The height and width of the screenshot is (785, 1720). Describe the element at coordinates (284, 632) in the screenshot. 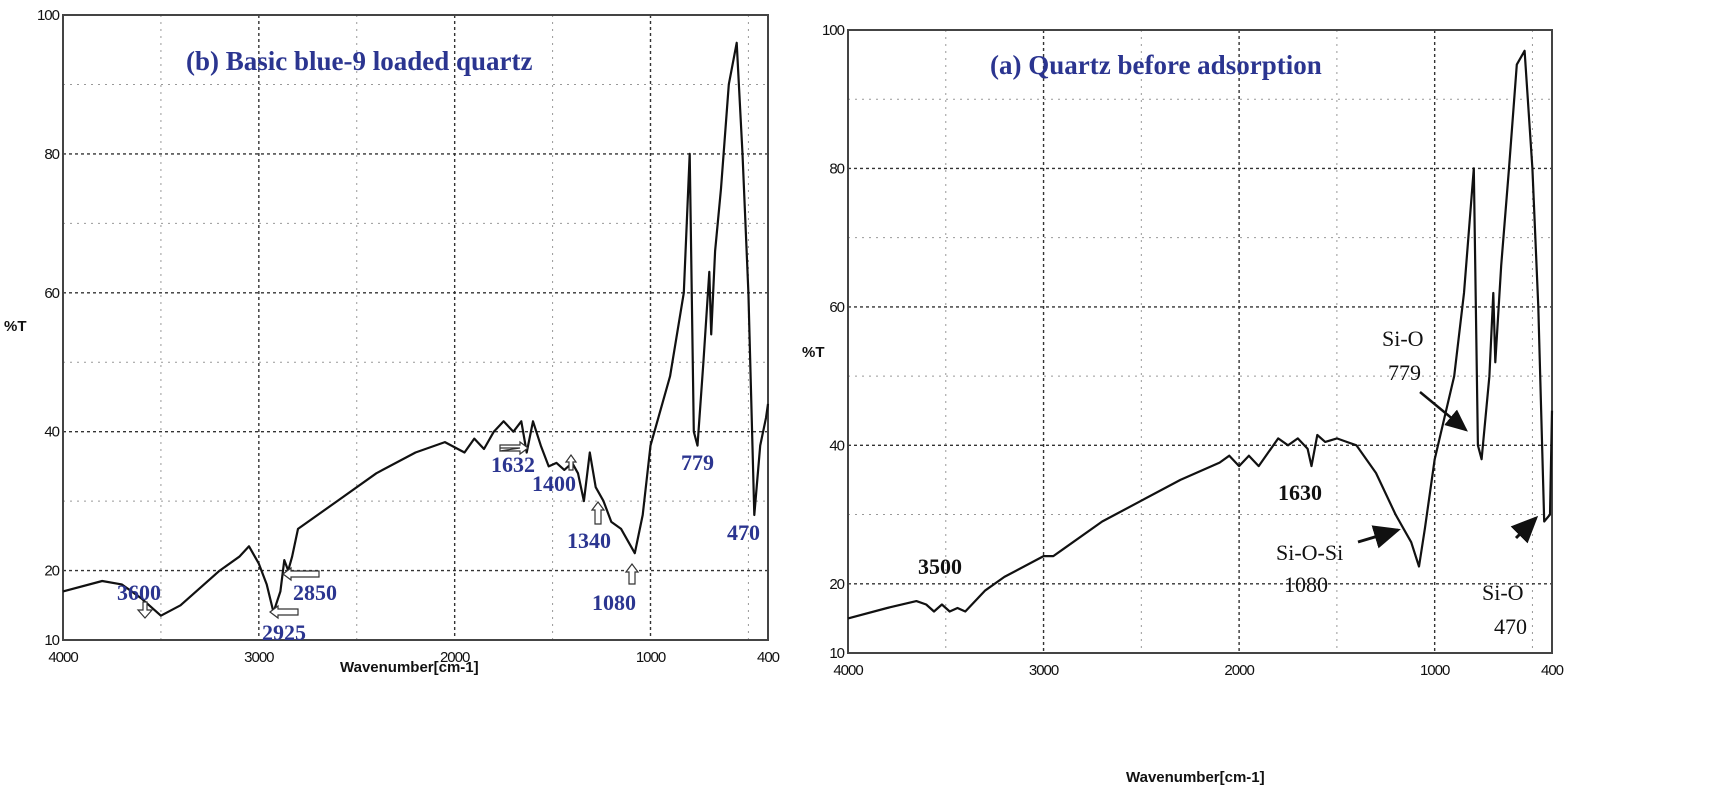

I see `annotation-2925: 2925` at that location.